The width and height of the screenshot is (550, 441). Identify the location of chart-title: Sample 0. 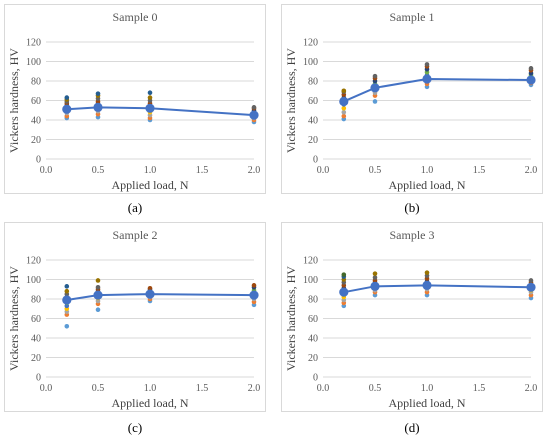
(135, 17).